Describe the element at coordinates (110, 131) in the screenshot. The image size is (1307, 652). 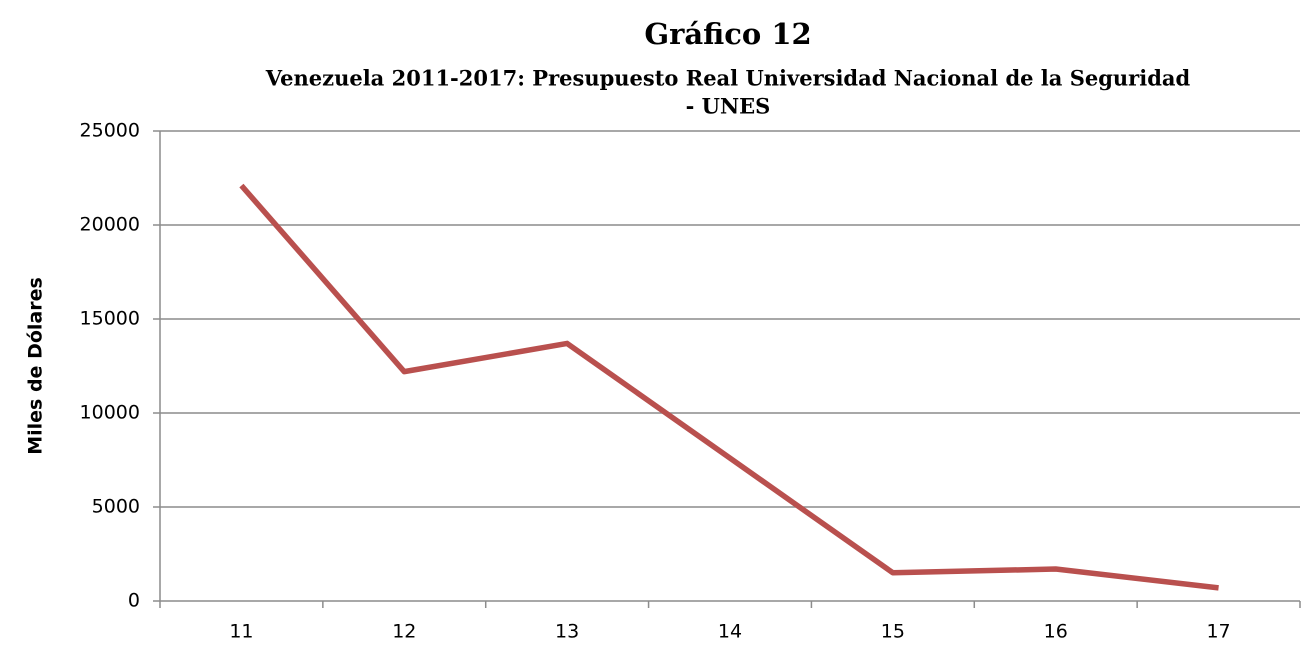
I see `y-tick-label: 25000` at that location.